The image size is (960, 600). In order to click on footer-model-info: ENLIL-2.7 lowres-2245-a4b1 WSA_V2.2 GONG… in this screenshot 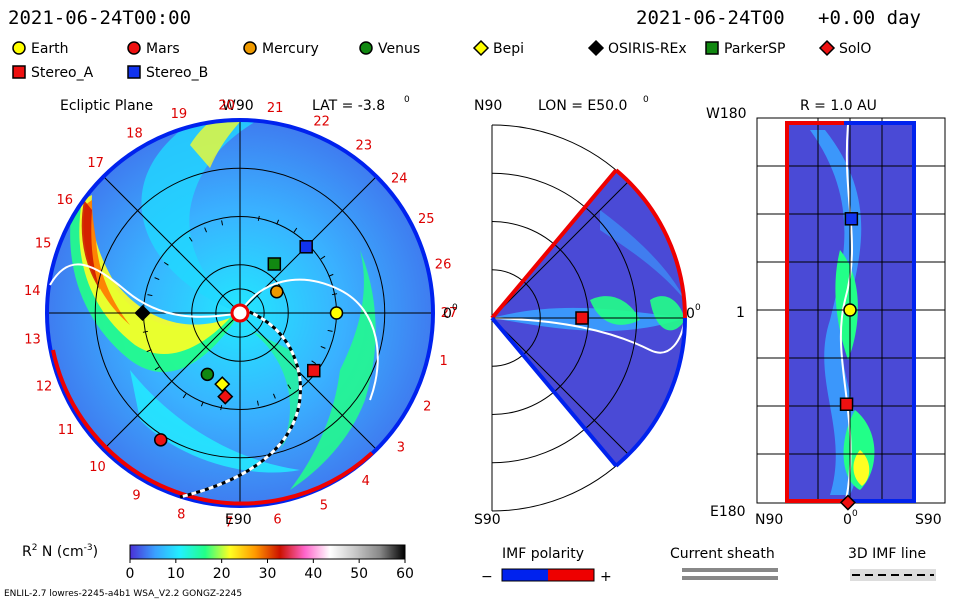, I will do `click(123, 594)`.